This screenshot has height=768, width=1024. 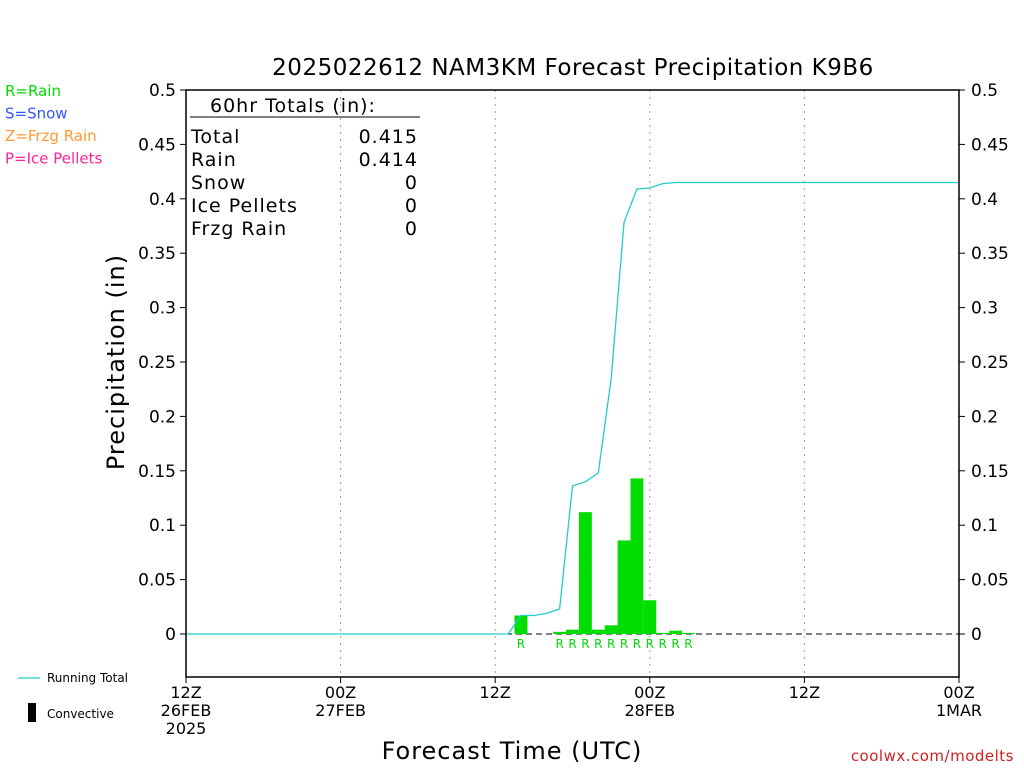 I want to click on y-tick-label-right: 0.35, so click(x=990, y=254).